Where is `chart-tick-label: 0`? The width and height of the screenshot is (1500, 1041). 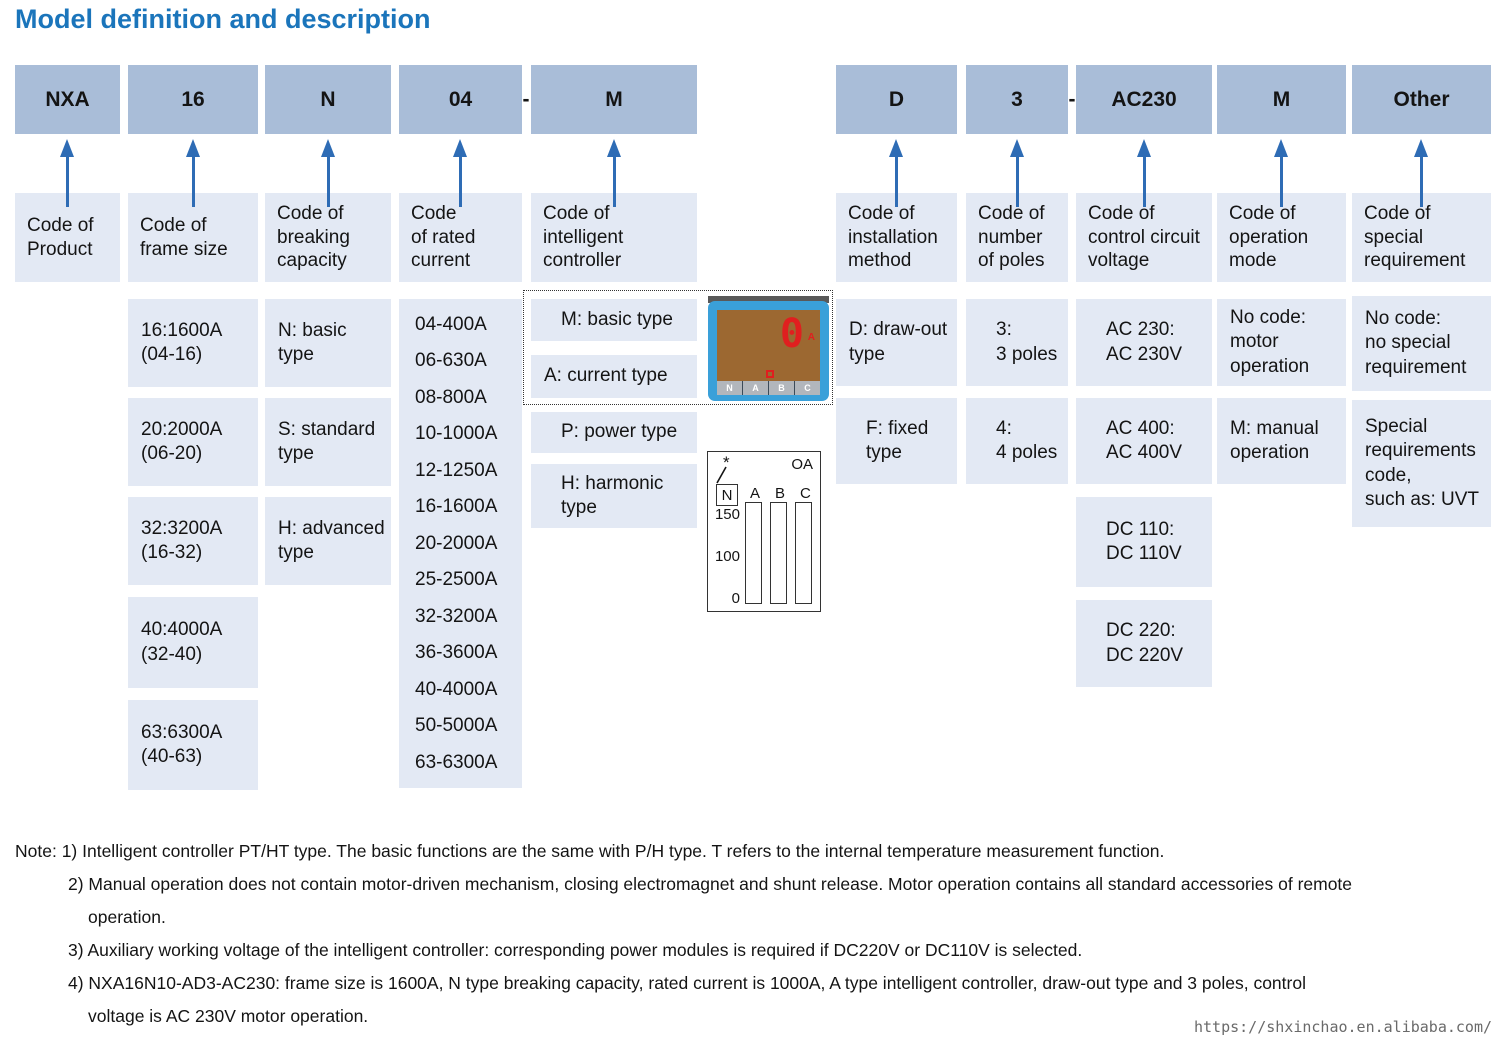
chart-tick-label: 0 is located at coordinates (735, 598).